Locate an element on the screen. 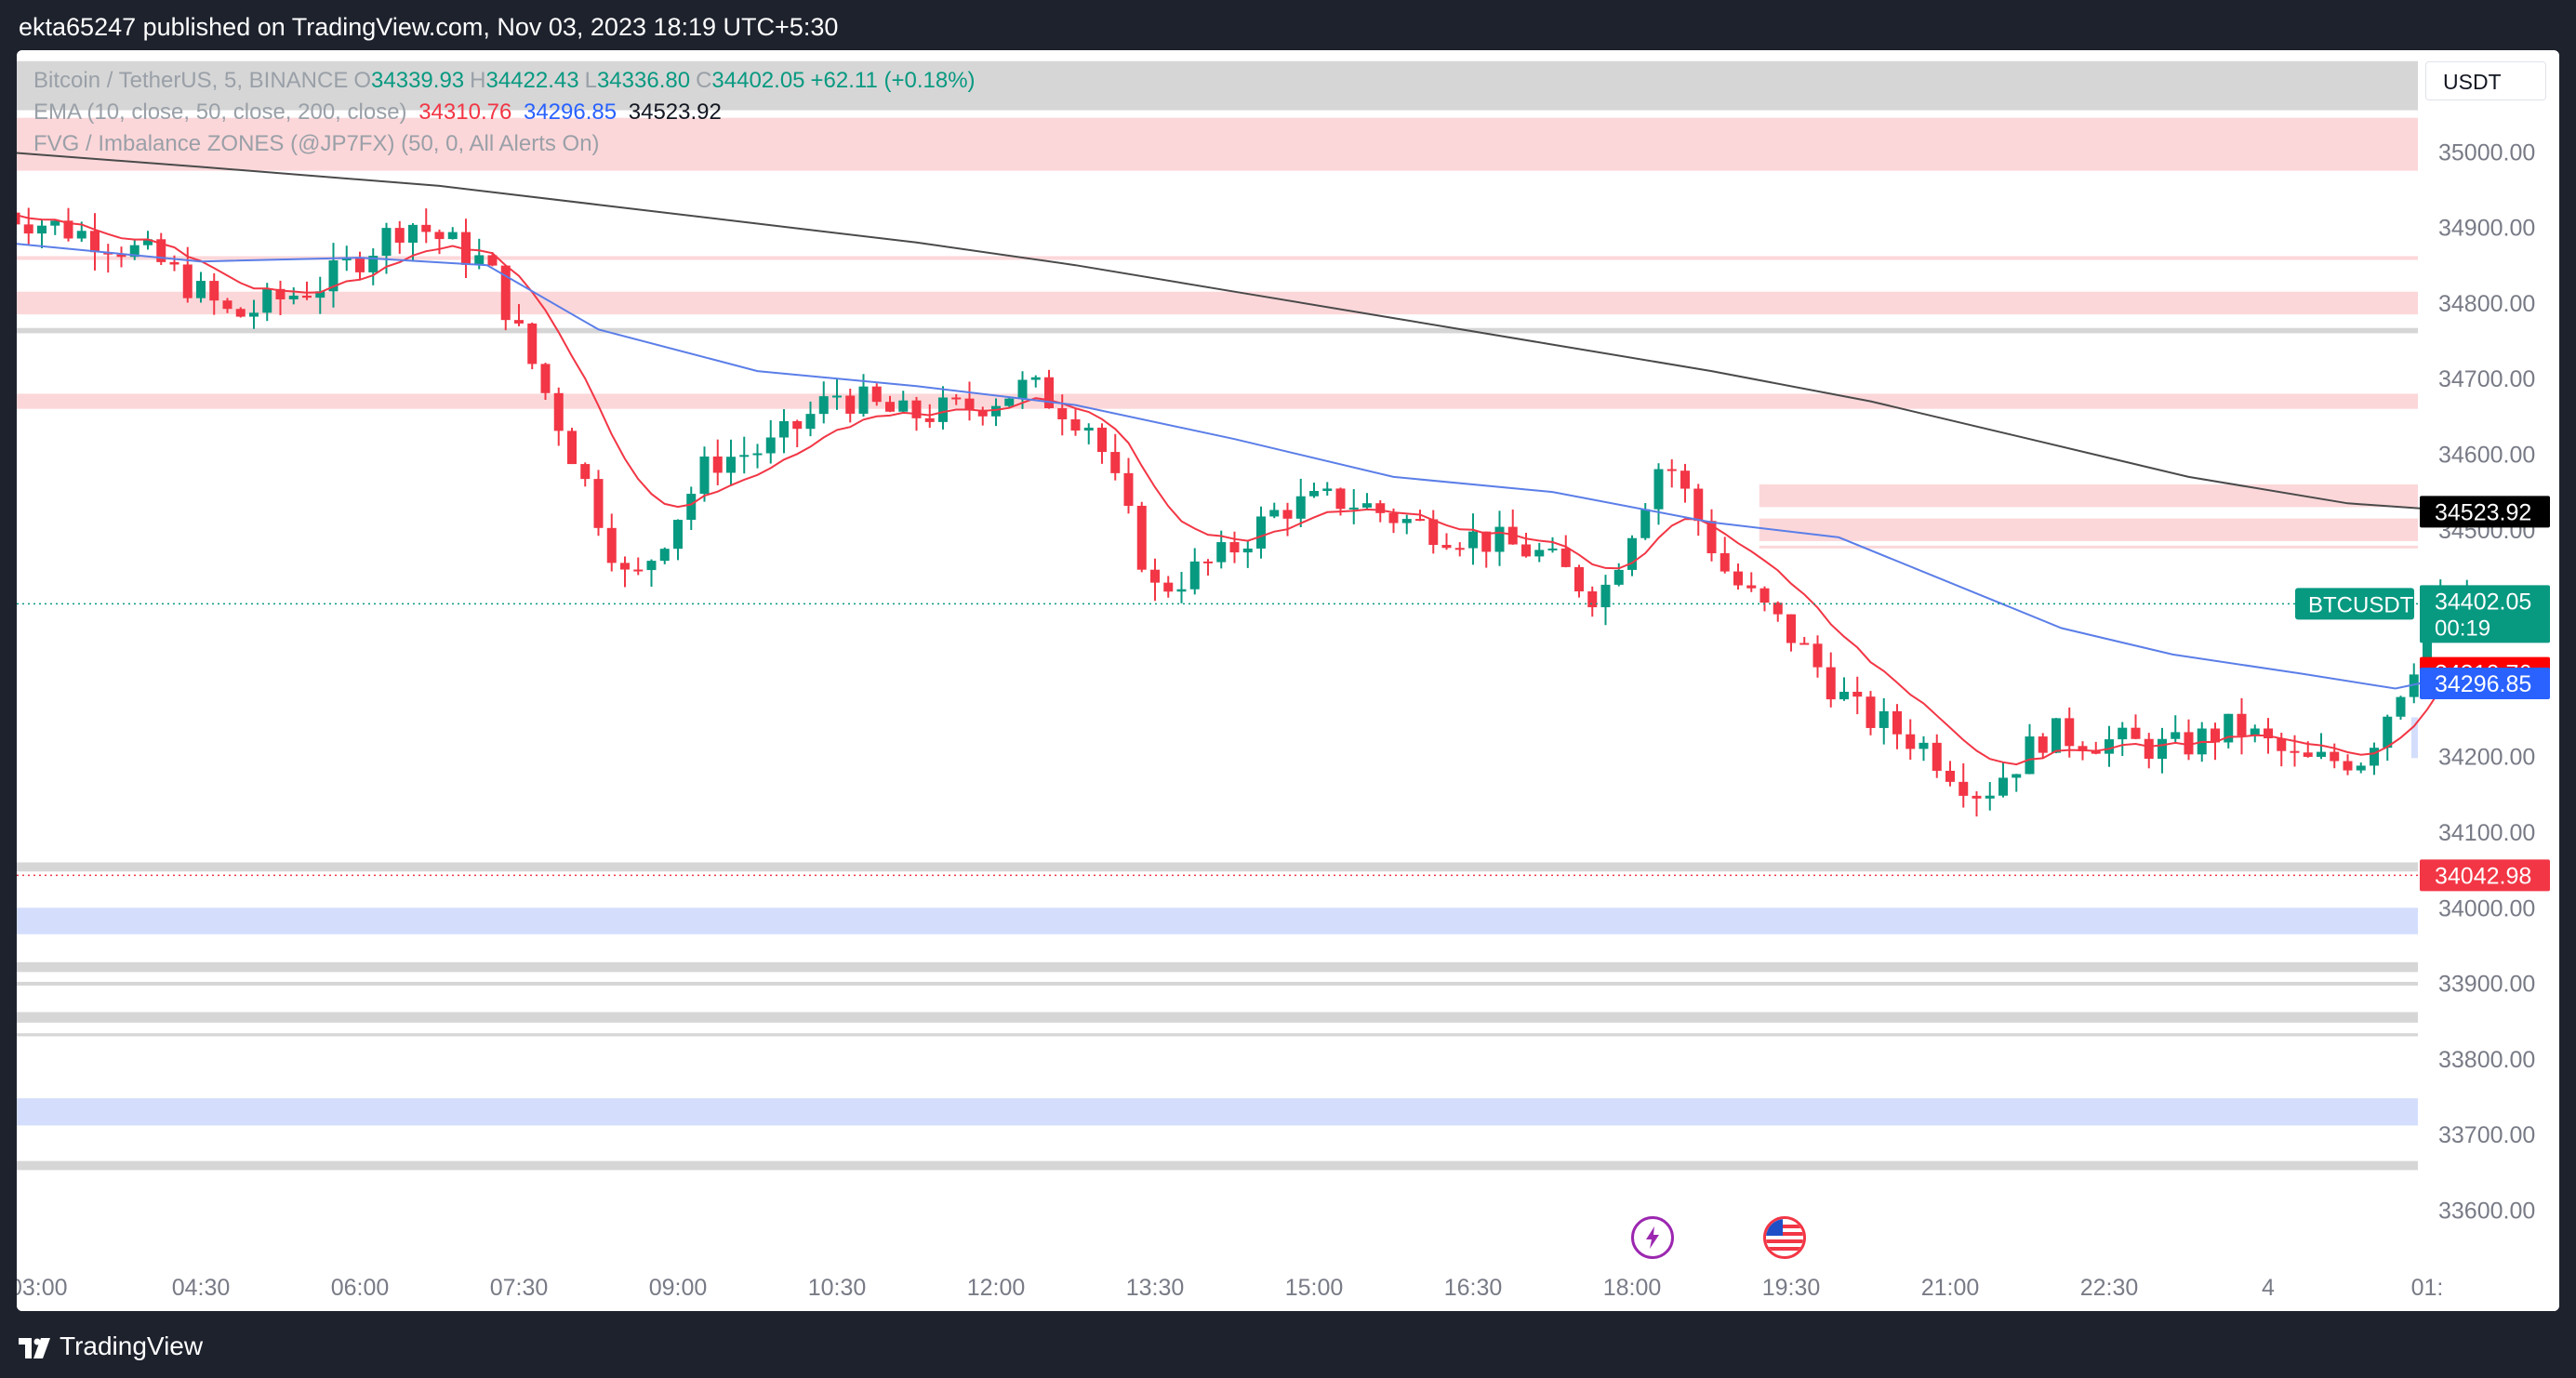 Image resolution: width=2576 pixels, height=1378 pixels. us-flag-event-icon is located at coordinates (1784, 1237).